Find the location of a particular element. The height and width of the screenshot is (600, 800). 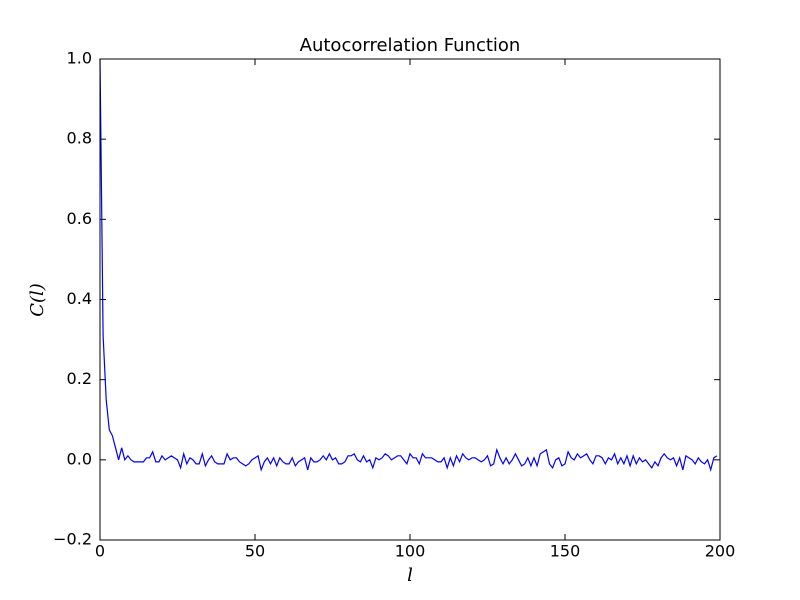

y-tick-label: 0.6 is located at coordinates (79, 218).